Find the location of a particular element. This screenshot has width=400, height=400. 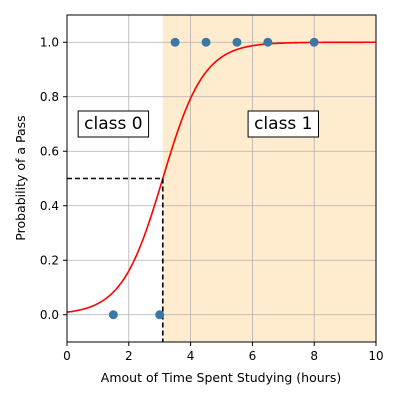

annotation-box: class 0 is located at coordinates (113, 124).